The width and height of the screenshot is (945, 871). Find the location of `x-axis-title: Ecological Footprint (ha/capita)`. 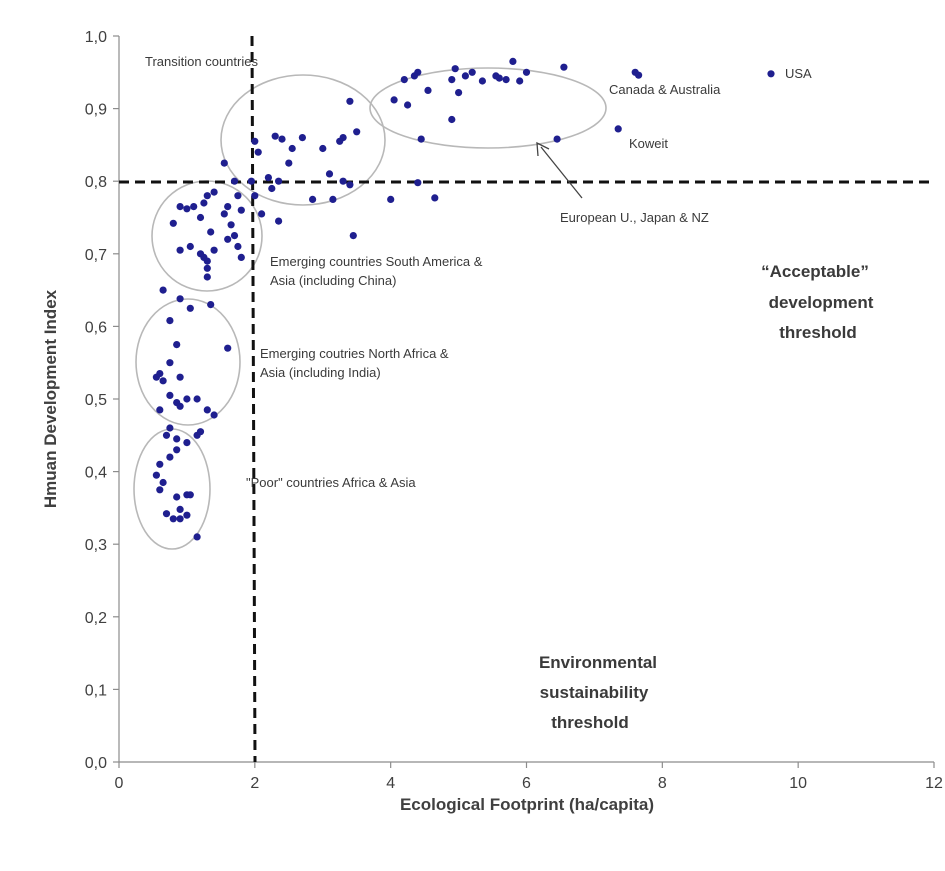

x-axis-title: Ecological Footprint (ha/capita) is located at coordinates (527, 804).